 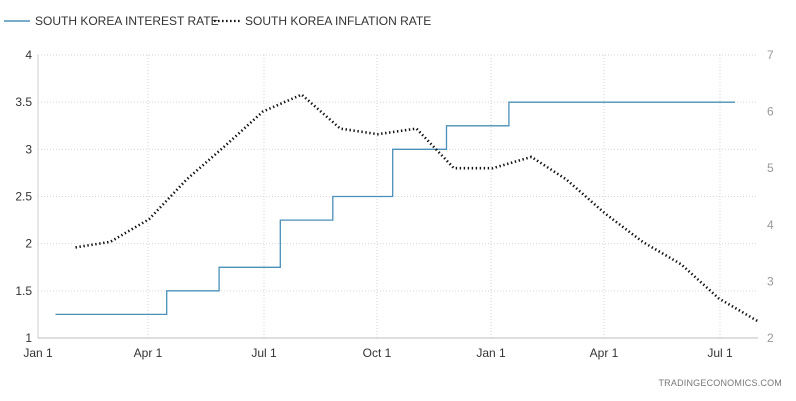 What do you see at coordinates (28, 149) in the screenshot?
I see `y-left-tick-label: 3` at bounding box center [28, 149].